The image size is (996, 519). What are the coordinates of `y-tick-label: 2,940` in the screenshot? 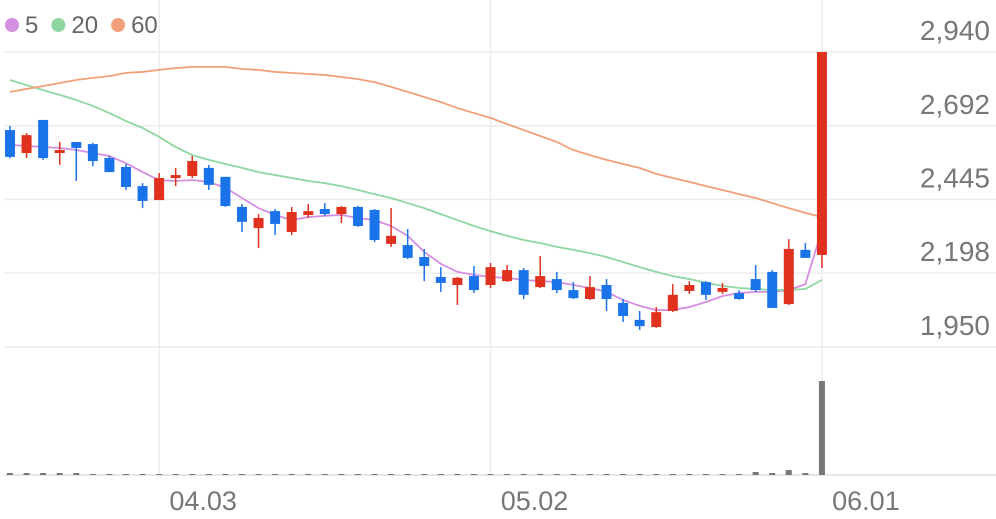 It's located at (955, 30).